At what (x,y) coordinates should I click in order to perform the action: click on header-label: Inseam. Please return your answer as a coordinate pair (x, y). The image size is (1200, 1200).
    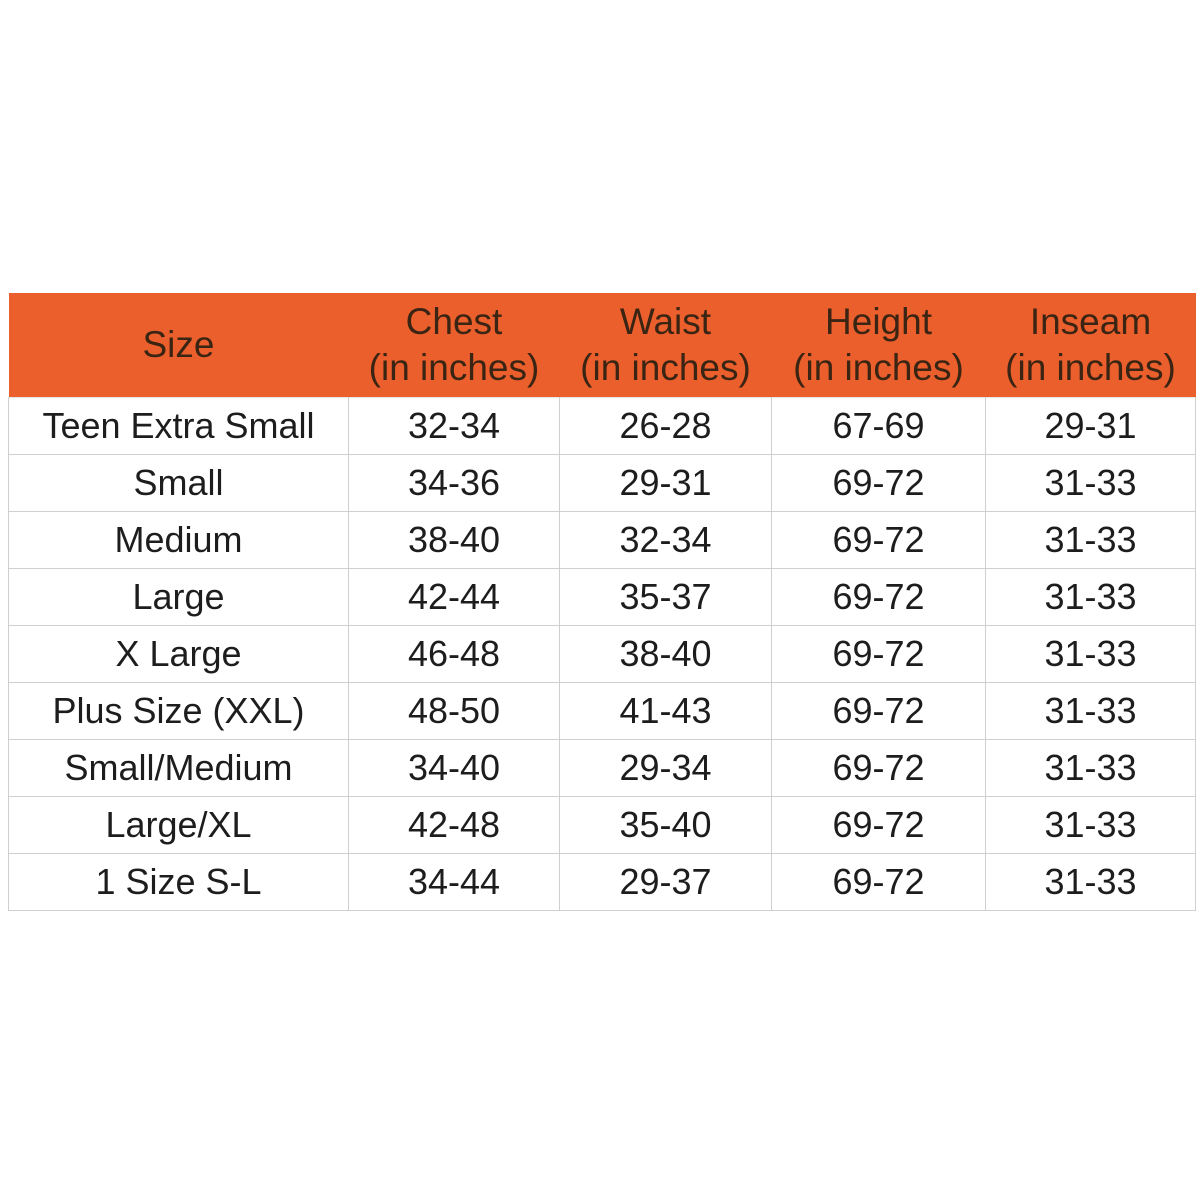
    Looking at the image, I should click on (1090, 321).